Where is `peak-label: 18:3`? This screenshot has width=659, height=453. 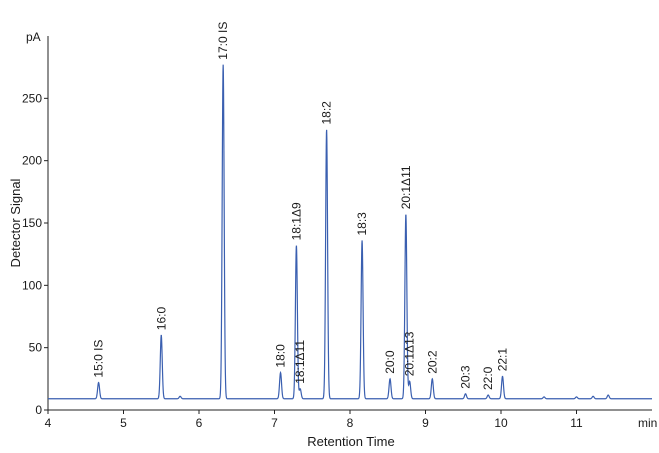 peak-label: 18:3 is located at coordinates (362, 224).